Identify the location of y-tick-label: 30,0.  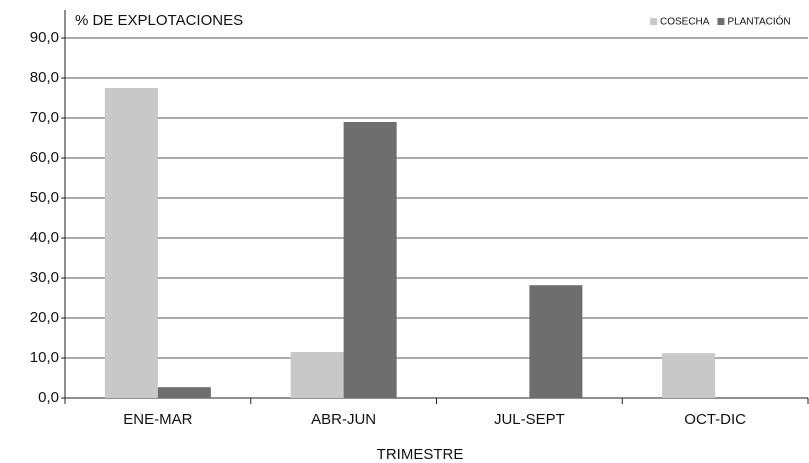
(44, 277).